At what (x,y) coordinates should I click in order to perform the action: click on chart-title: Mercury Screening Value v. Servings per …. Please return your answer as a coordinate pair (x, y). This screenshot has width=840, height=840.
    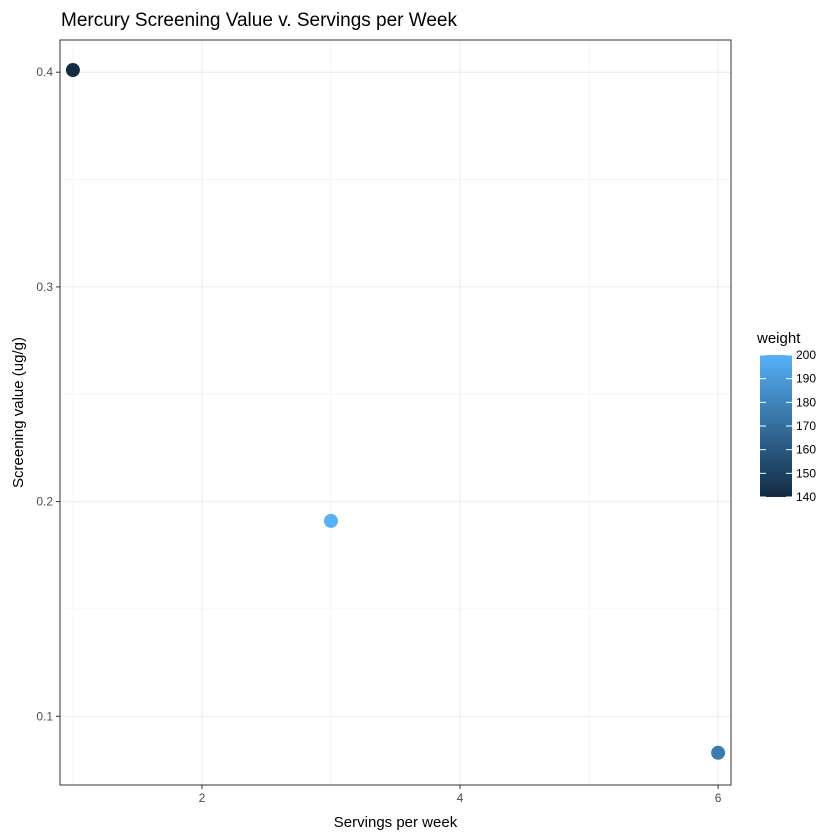
    Looking at the image, I should click on (259, 20).